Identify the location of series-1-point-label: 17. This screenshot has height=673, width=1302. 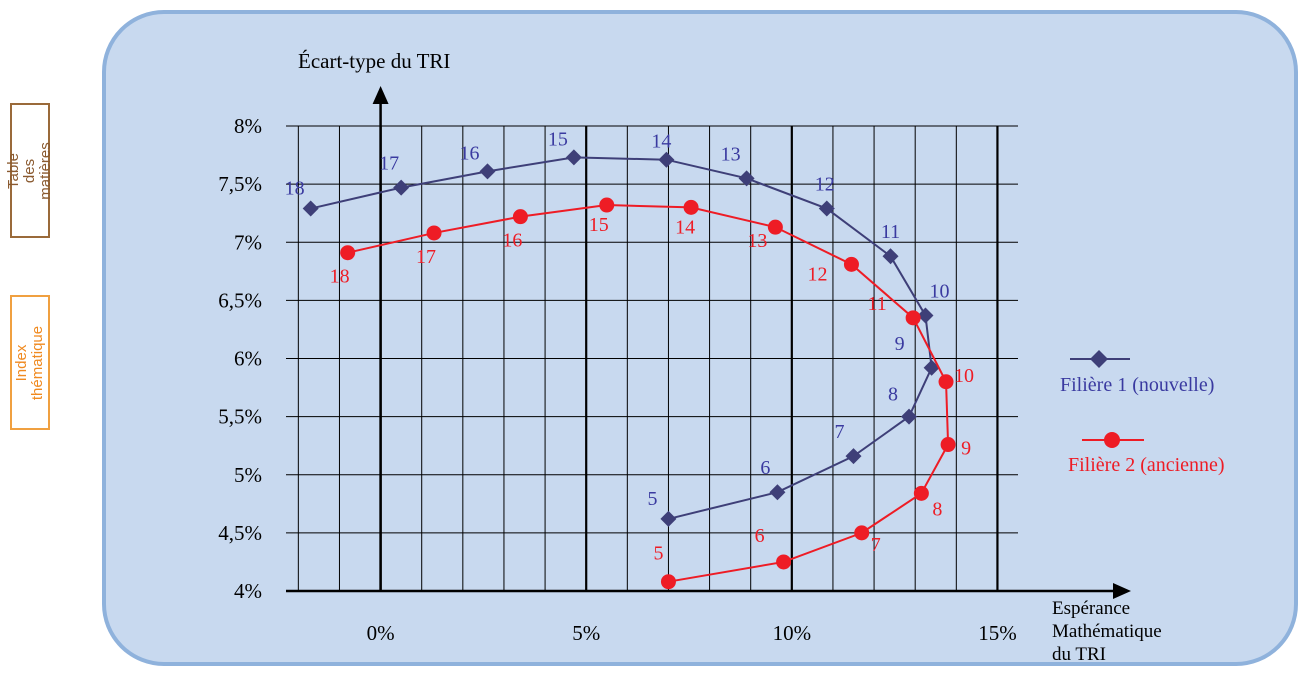
(389, 164).